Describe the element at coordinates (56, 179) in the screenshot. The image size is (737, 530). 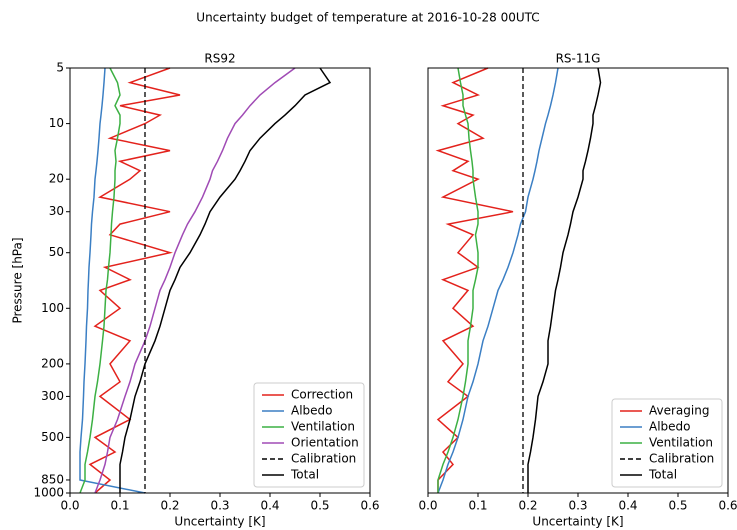
I see `y-tick-label: 20` at that location.